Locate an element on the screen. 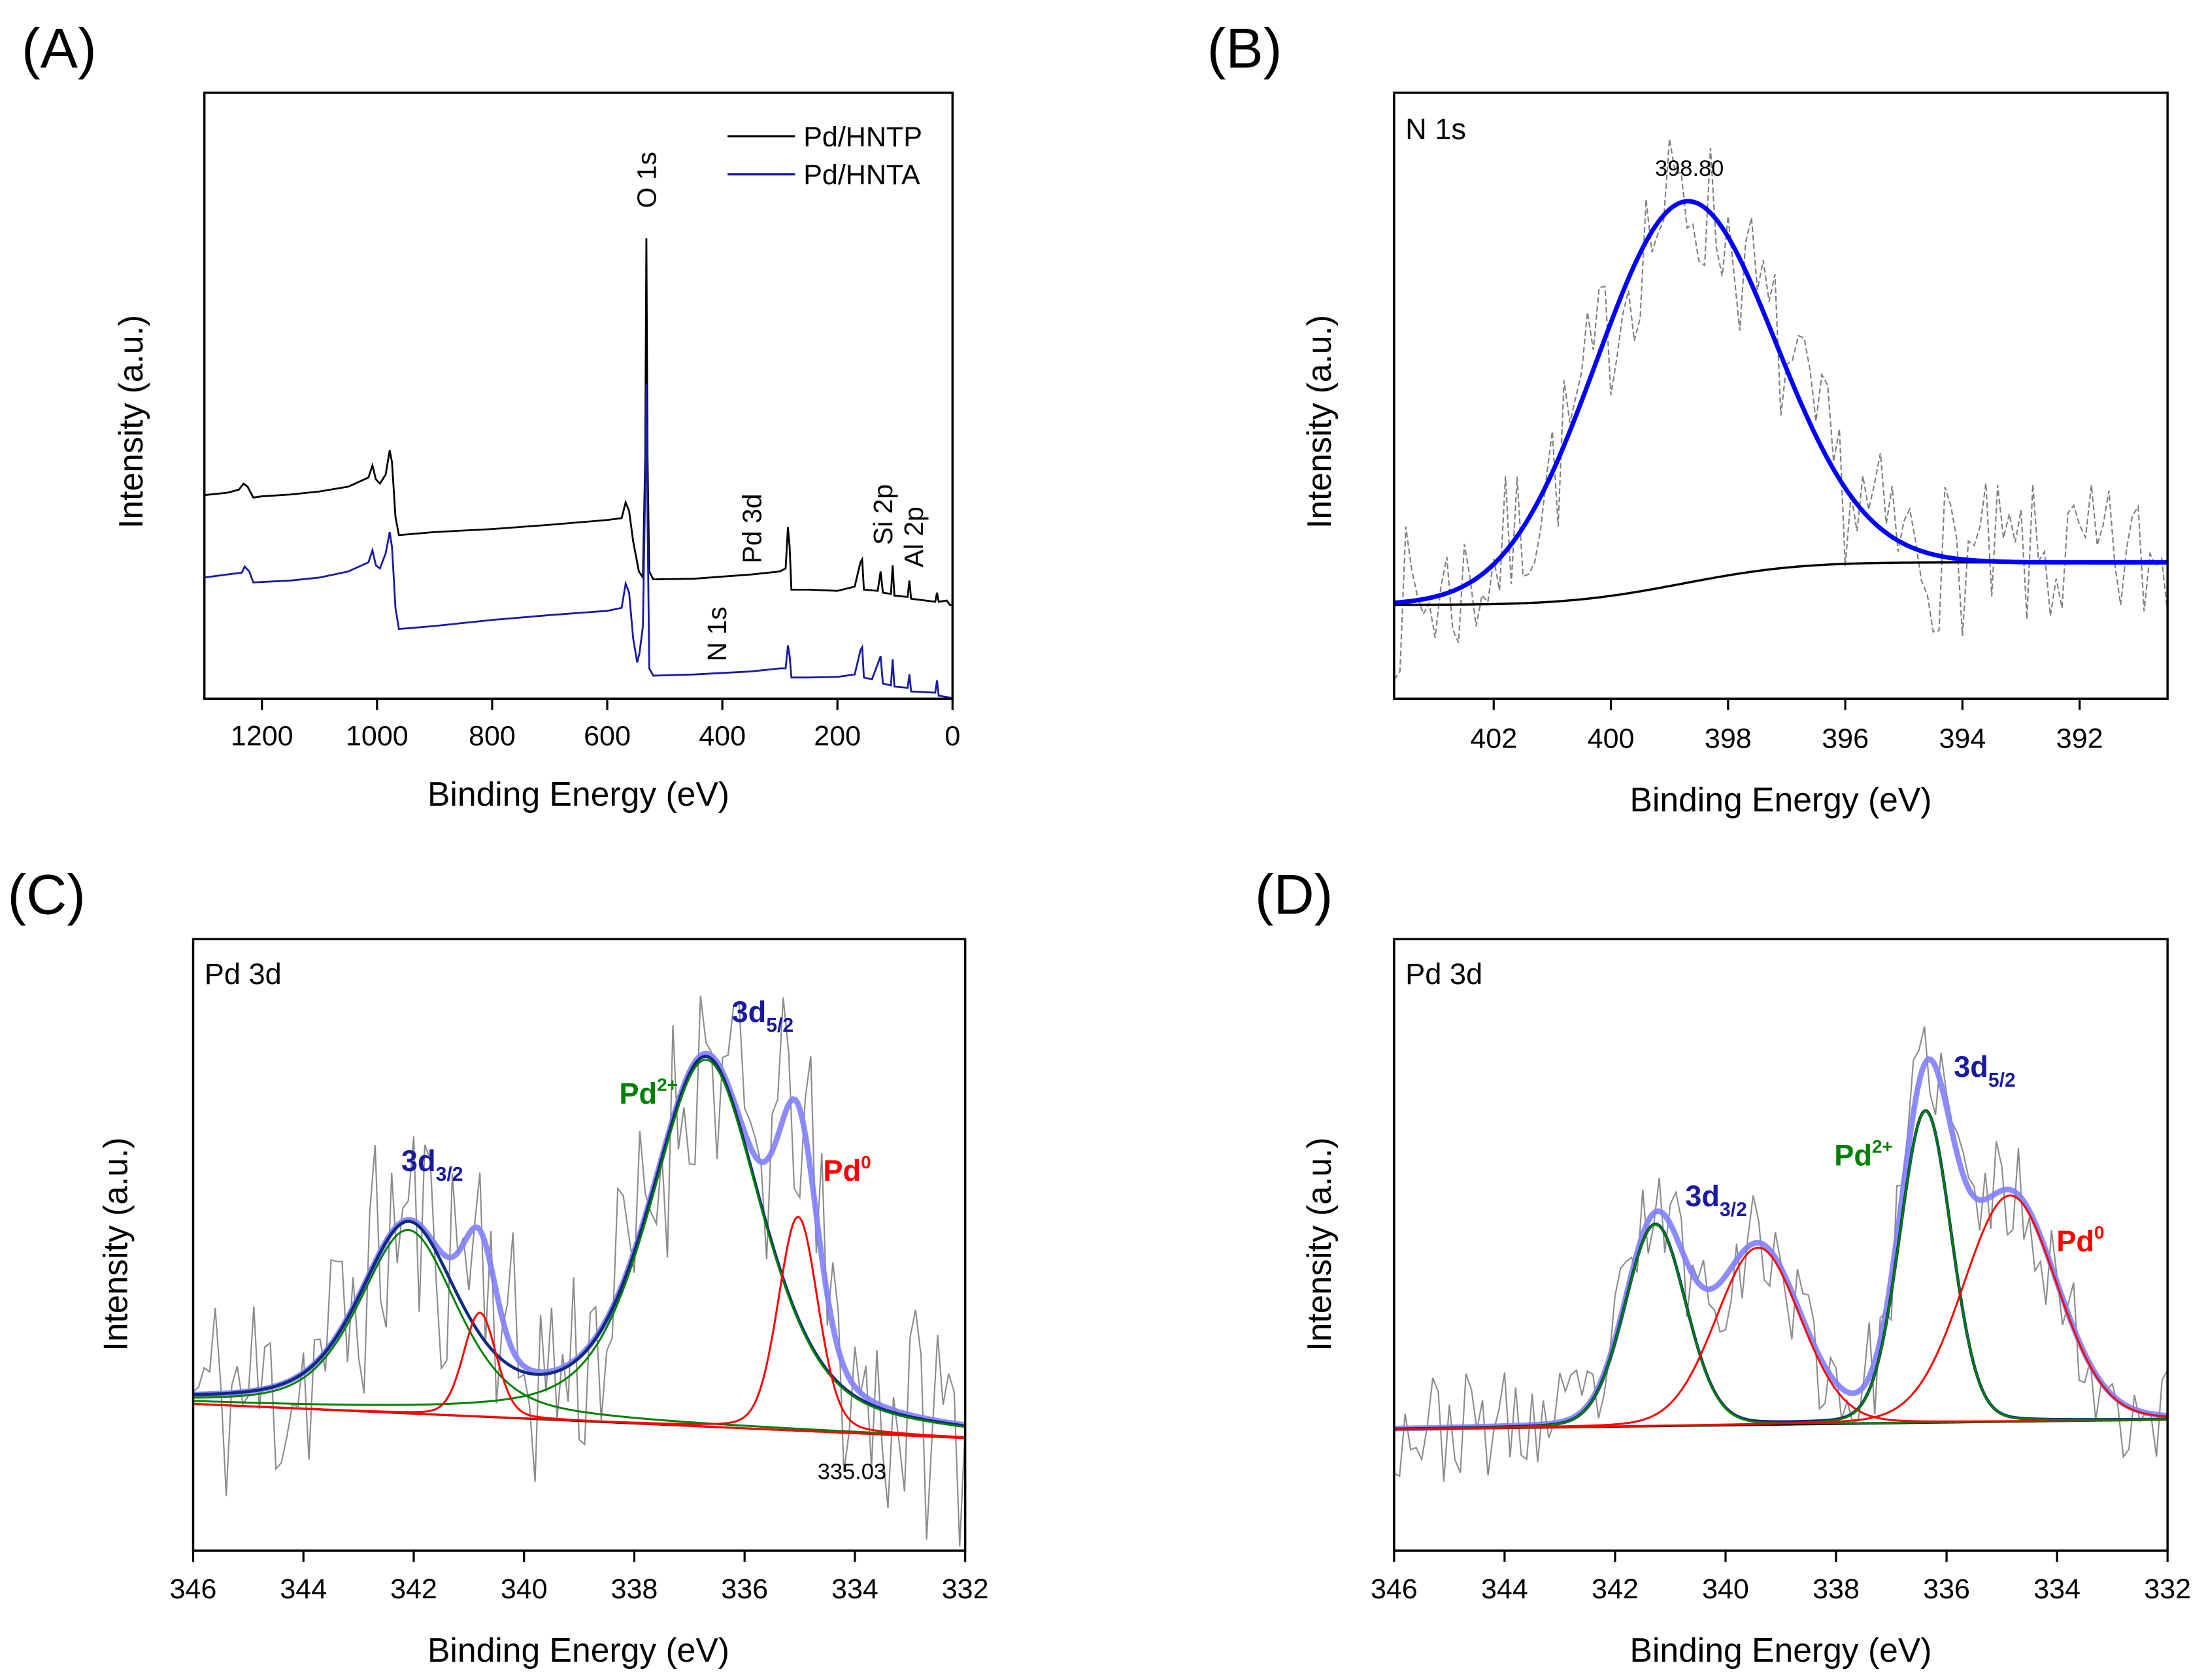 The width and height of the screenshot is (2206, 1680). plot-frame-a is located at coordinates (578, 395).